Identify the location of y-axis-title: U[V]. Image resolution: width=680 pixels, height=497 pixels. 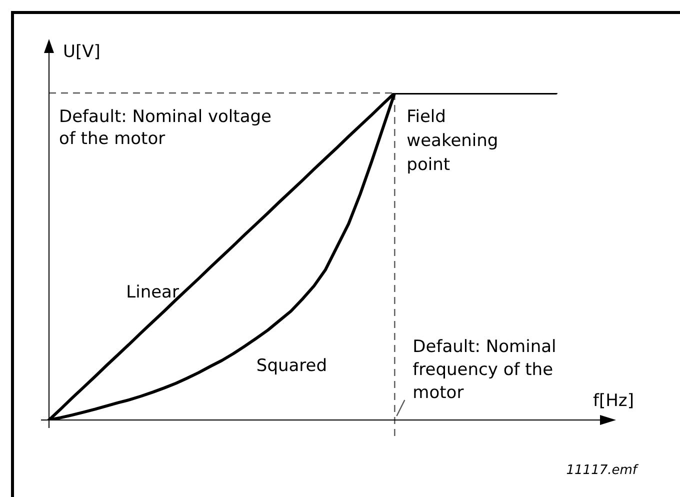
(81, 52).